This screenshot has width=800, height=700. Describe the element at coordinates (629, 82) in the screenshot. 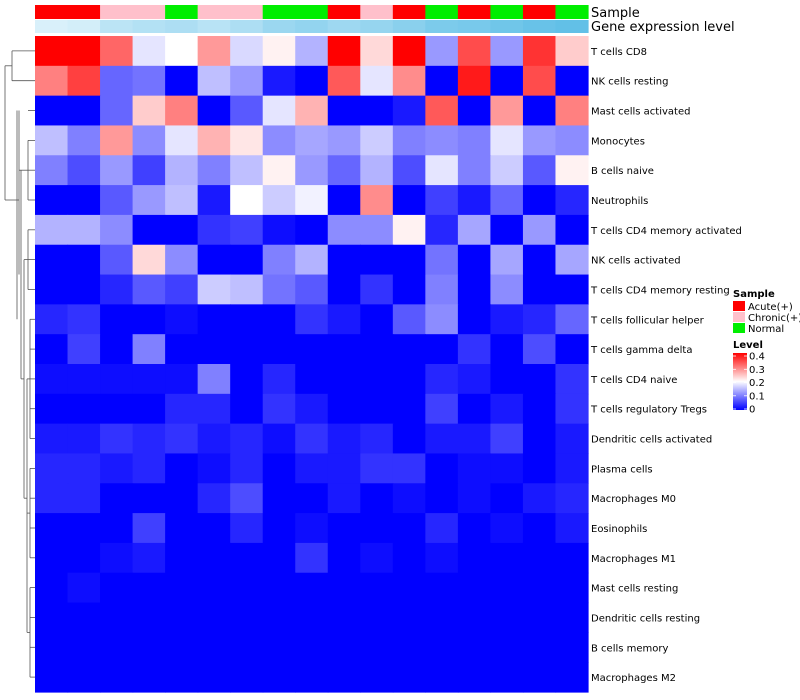

I see `row-label: NK cells resting` at that location.